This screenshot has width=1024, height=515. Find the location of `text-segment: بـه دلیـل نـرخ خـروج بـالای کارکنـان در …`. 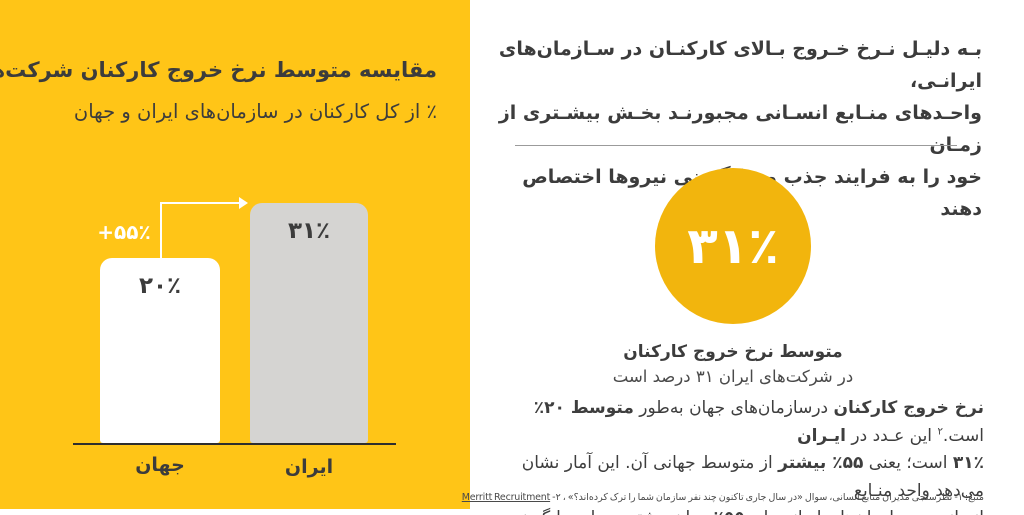

text-segment: بـه دلیـل نـرخ خـروج بـالای کارکنـان در … is located at coordinates (740, 65).